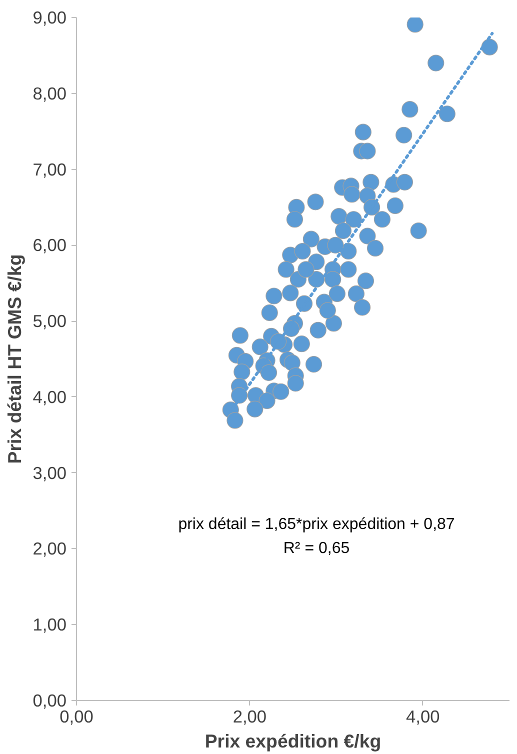  Describe the element at coordinates (49, 93) in the screenshot. I see `y-tick-label: 8,00` at that location.